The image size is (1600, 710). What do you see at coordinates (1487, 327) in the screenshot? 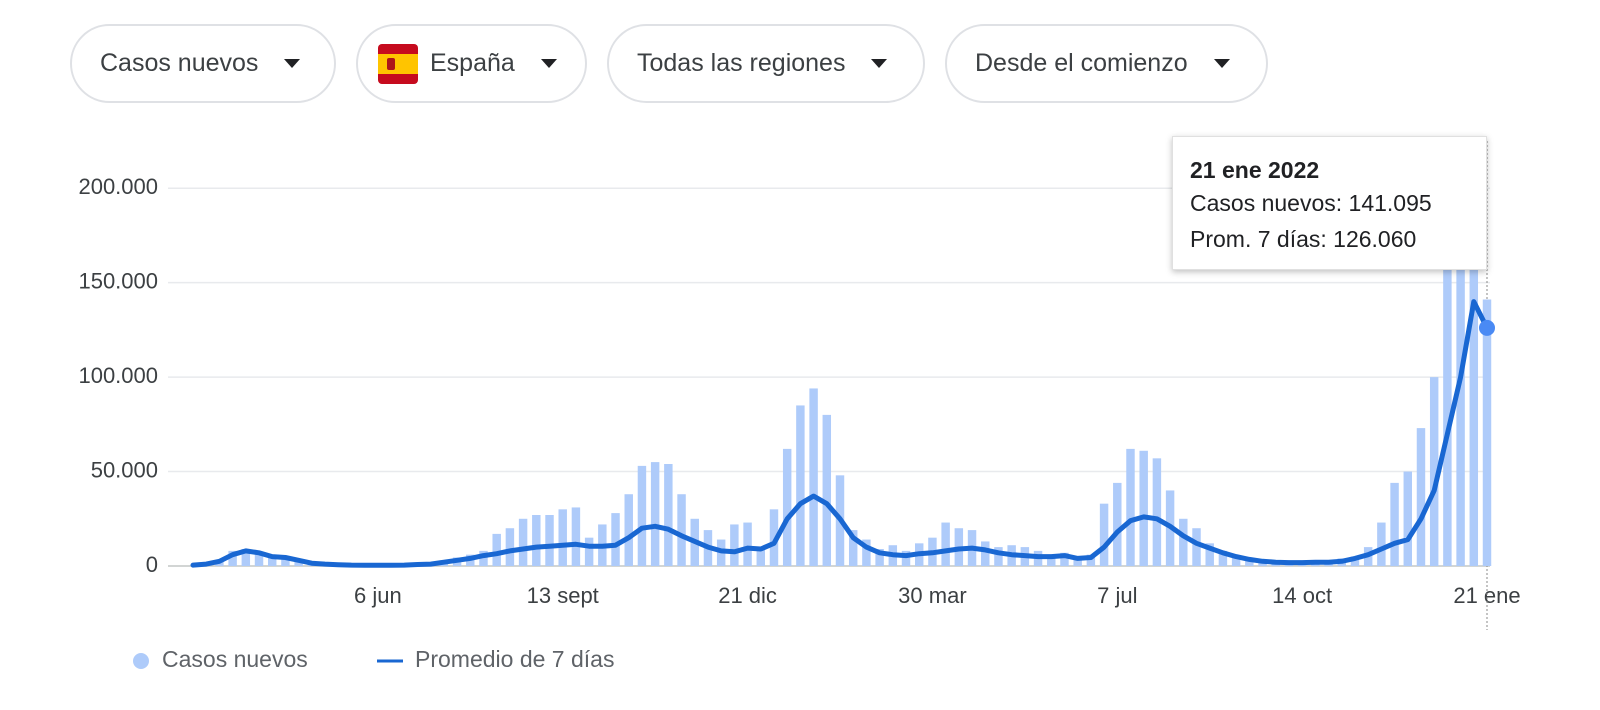
I see `hover-point` at bounding box center [1487, 327].